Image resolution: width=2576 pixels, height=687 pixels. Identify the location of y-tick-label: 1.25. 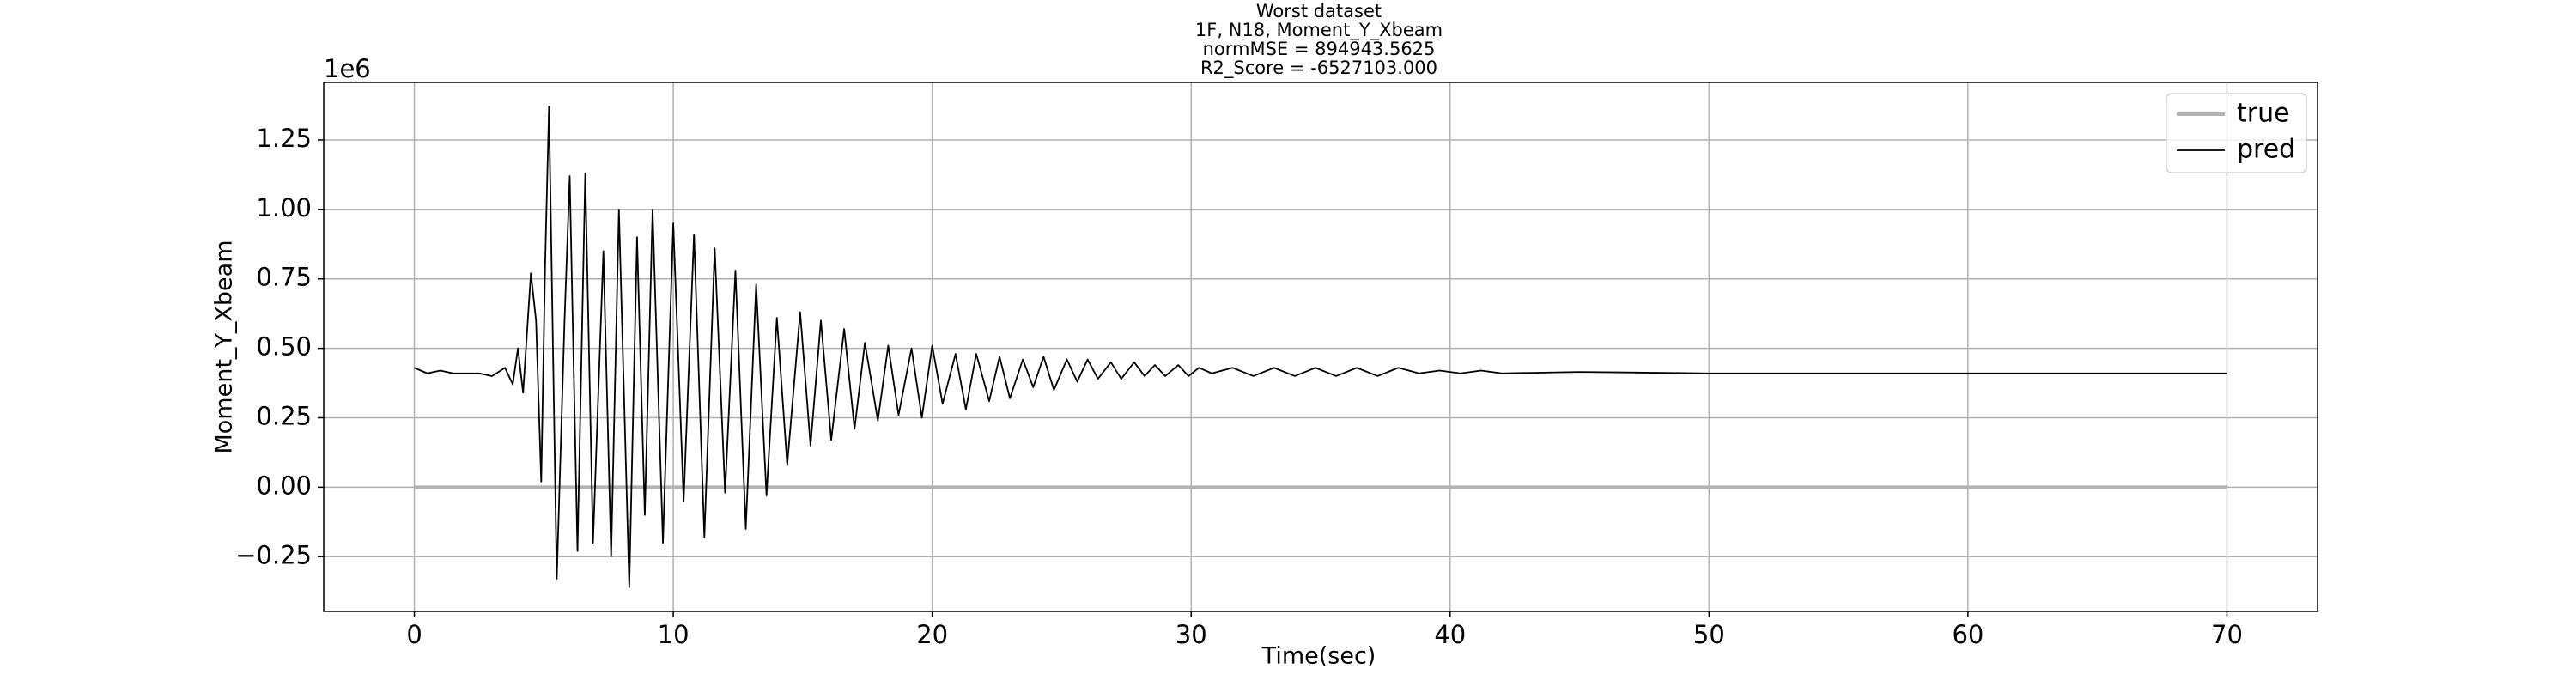
(284, 138).